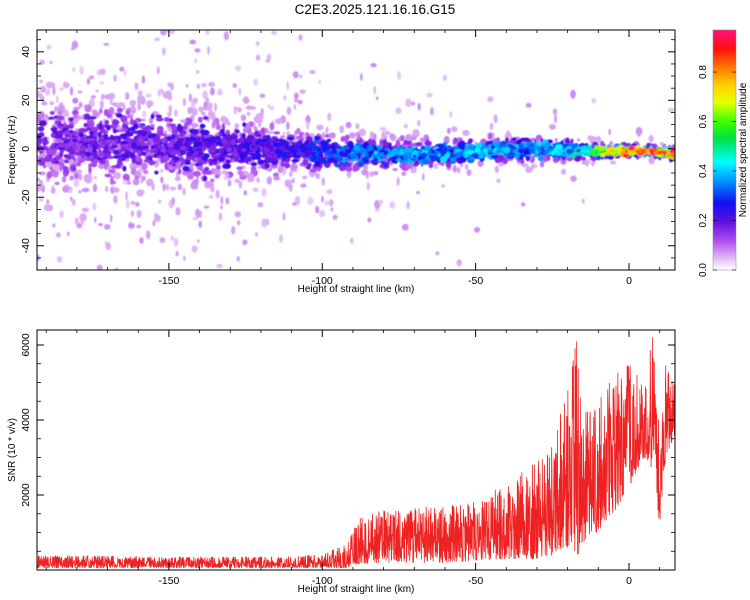  What do you see at coordinates (375, 9) in the screenshot?
I see `figure-title: C2E3.2025.121.16.16.G15` at bounding box center [375, 9].